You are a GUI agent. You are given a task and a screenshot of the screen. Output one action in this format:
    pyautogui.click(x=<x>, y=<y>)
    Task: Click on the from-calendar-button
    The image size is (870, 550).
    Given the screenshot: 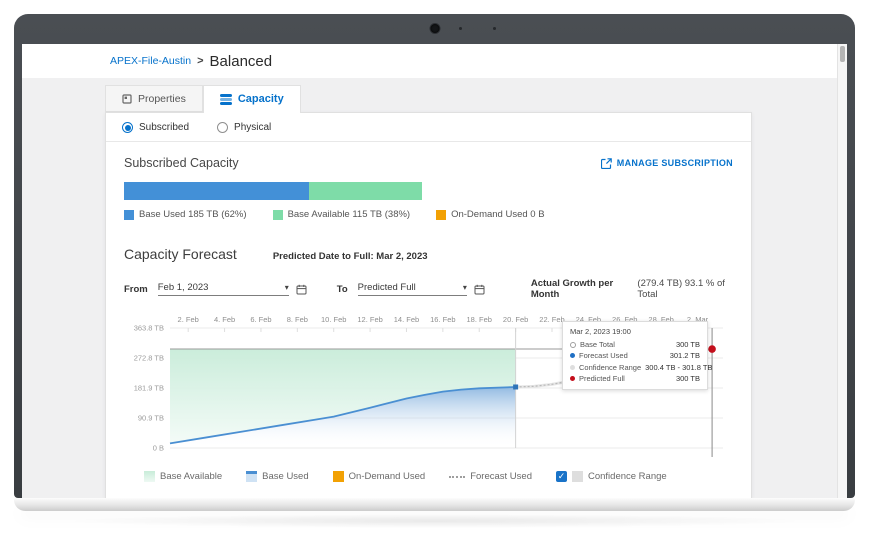 What is the action you would take?
    pyautogui.click(x=301, y=289)
    